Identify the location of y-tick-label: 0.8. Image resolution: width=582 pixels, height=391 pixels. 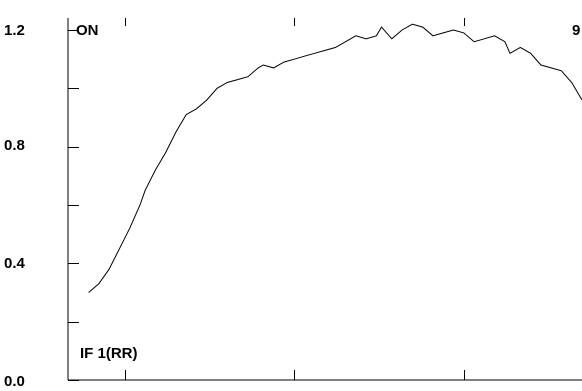
(14, 145).